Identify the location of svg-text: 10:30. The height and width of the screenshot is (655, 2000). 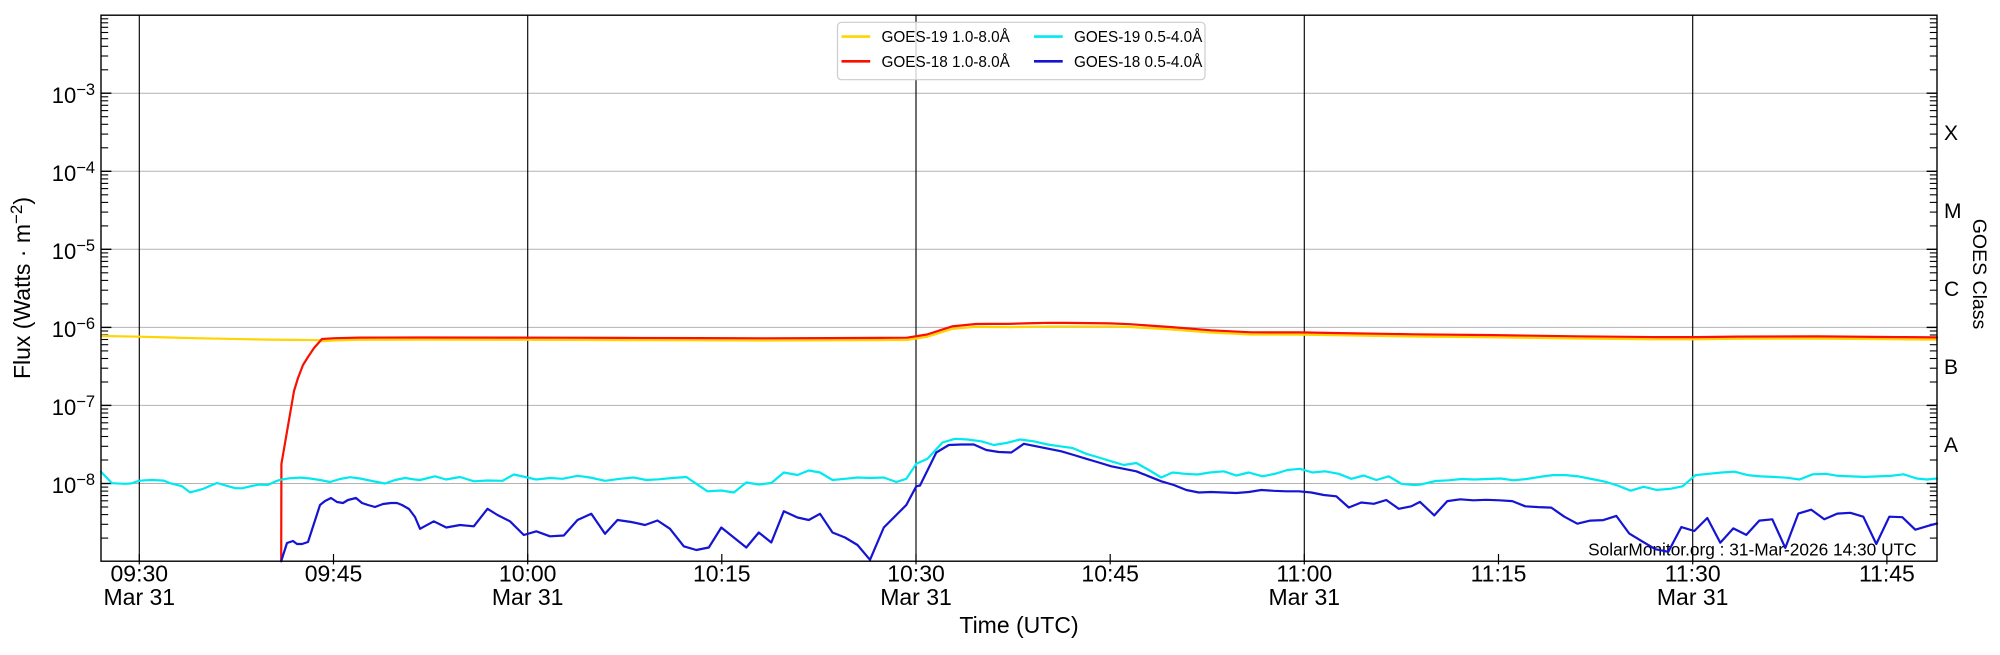
(916, 574).